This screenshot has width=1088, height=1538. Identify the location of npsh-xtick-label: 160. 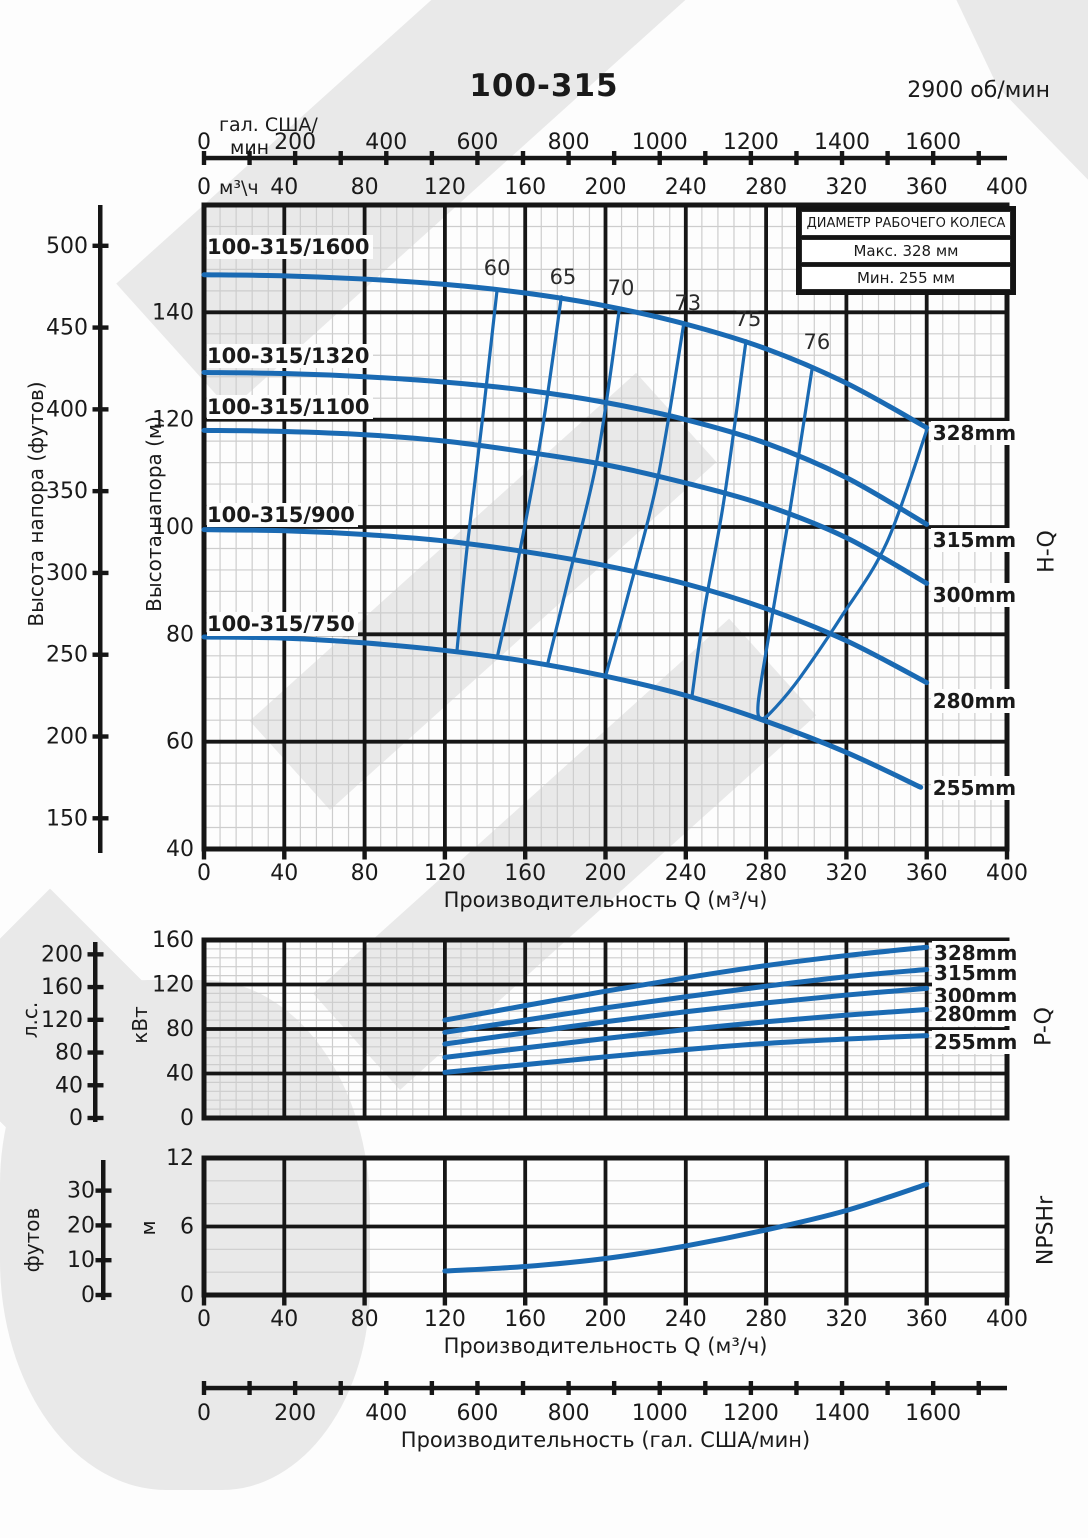
(525, 1319).